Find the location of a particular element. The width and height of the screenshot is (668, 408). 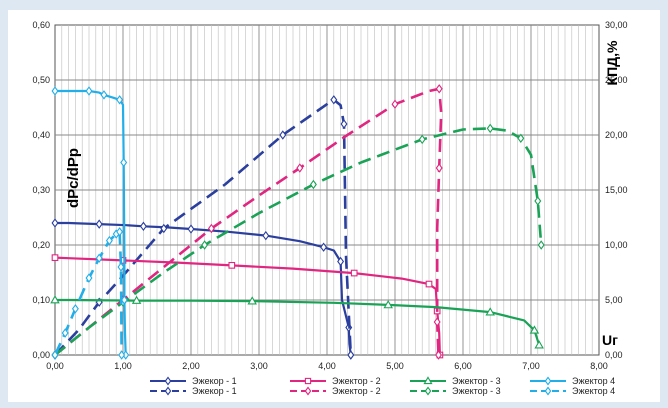

y-left-tick-label: 0,30 is located at coordinates (41, 190).